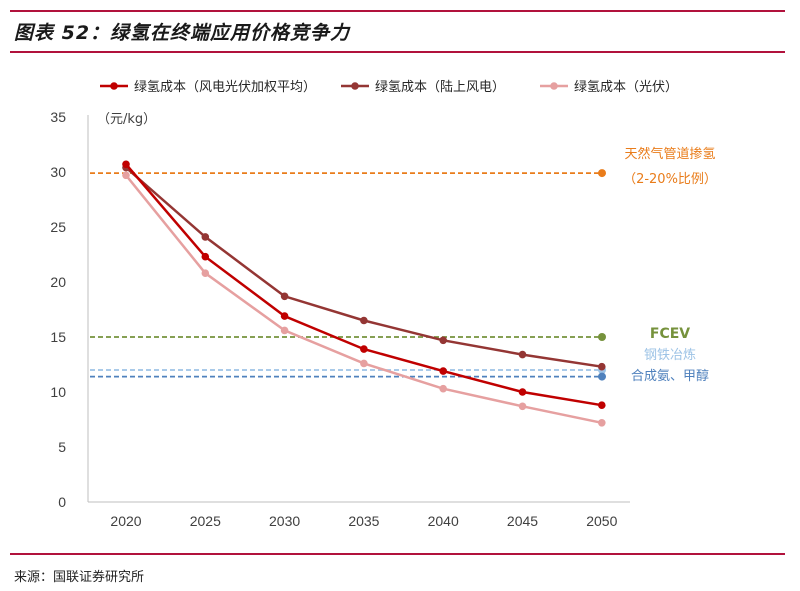  Describe the element at coordinates (126, 119) in the screenshot. I see `y-axis-unit: （元/kg）` at that location.